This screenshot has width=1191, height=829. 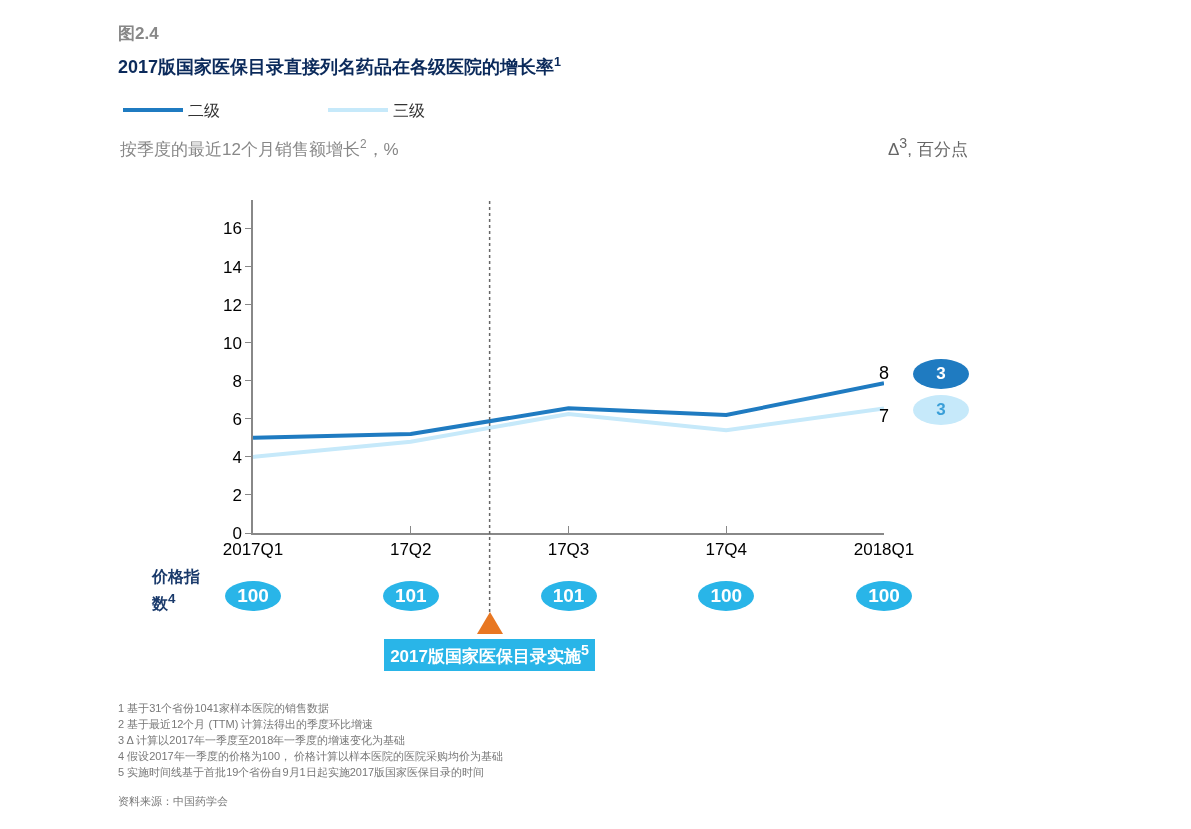 I want to click on text: 3 Δ 计算以2017年一季度至2018年一季度的增速变化为基础, so click(x=262, y=740).